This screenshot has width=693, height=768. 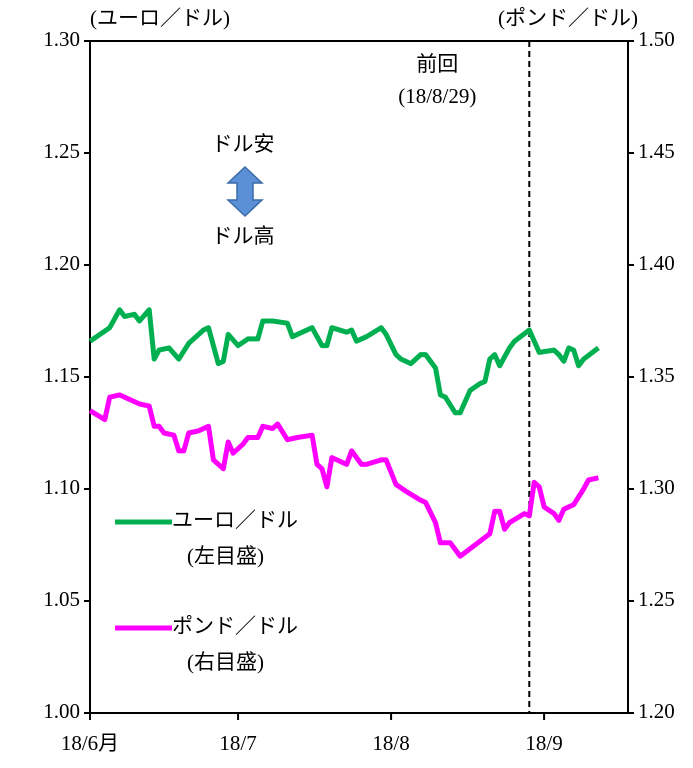 I want to click on x-tick-label: 18/7, so click(x=237, y=743).